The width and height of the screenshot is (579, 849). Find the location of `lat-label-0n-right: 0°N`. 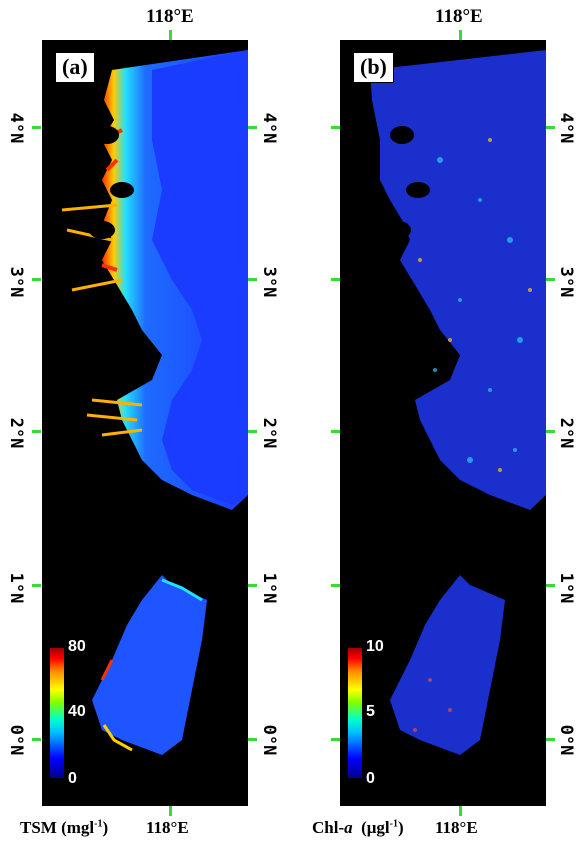

lat-label-0n-right: 0°N is located at coordinates (566, 740).